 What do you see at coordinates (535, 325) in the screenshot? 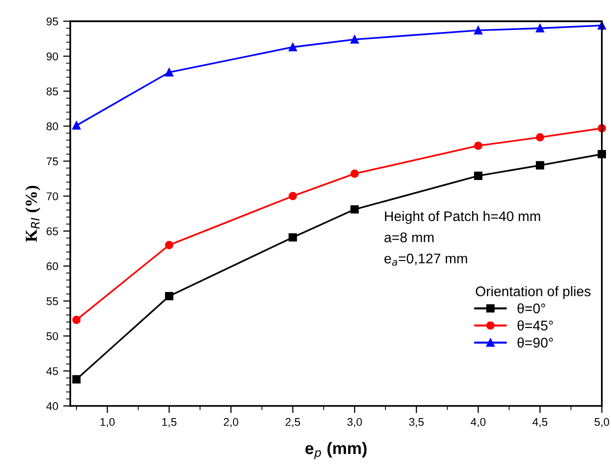
I see `legend-label: θ=45°` at bounding box center [535, 325].